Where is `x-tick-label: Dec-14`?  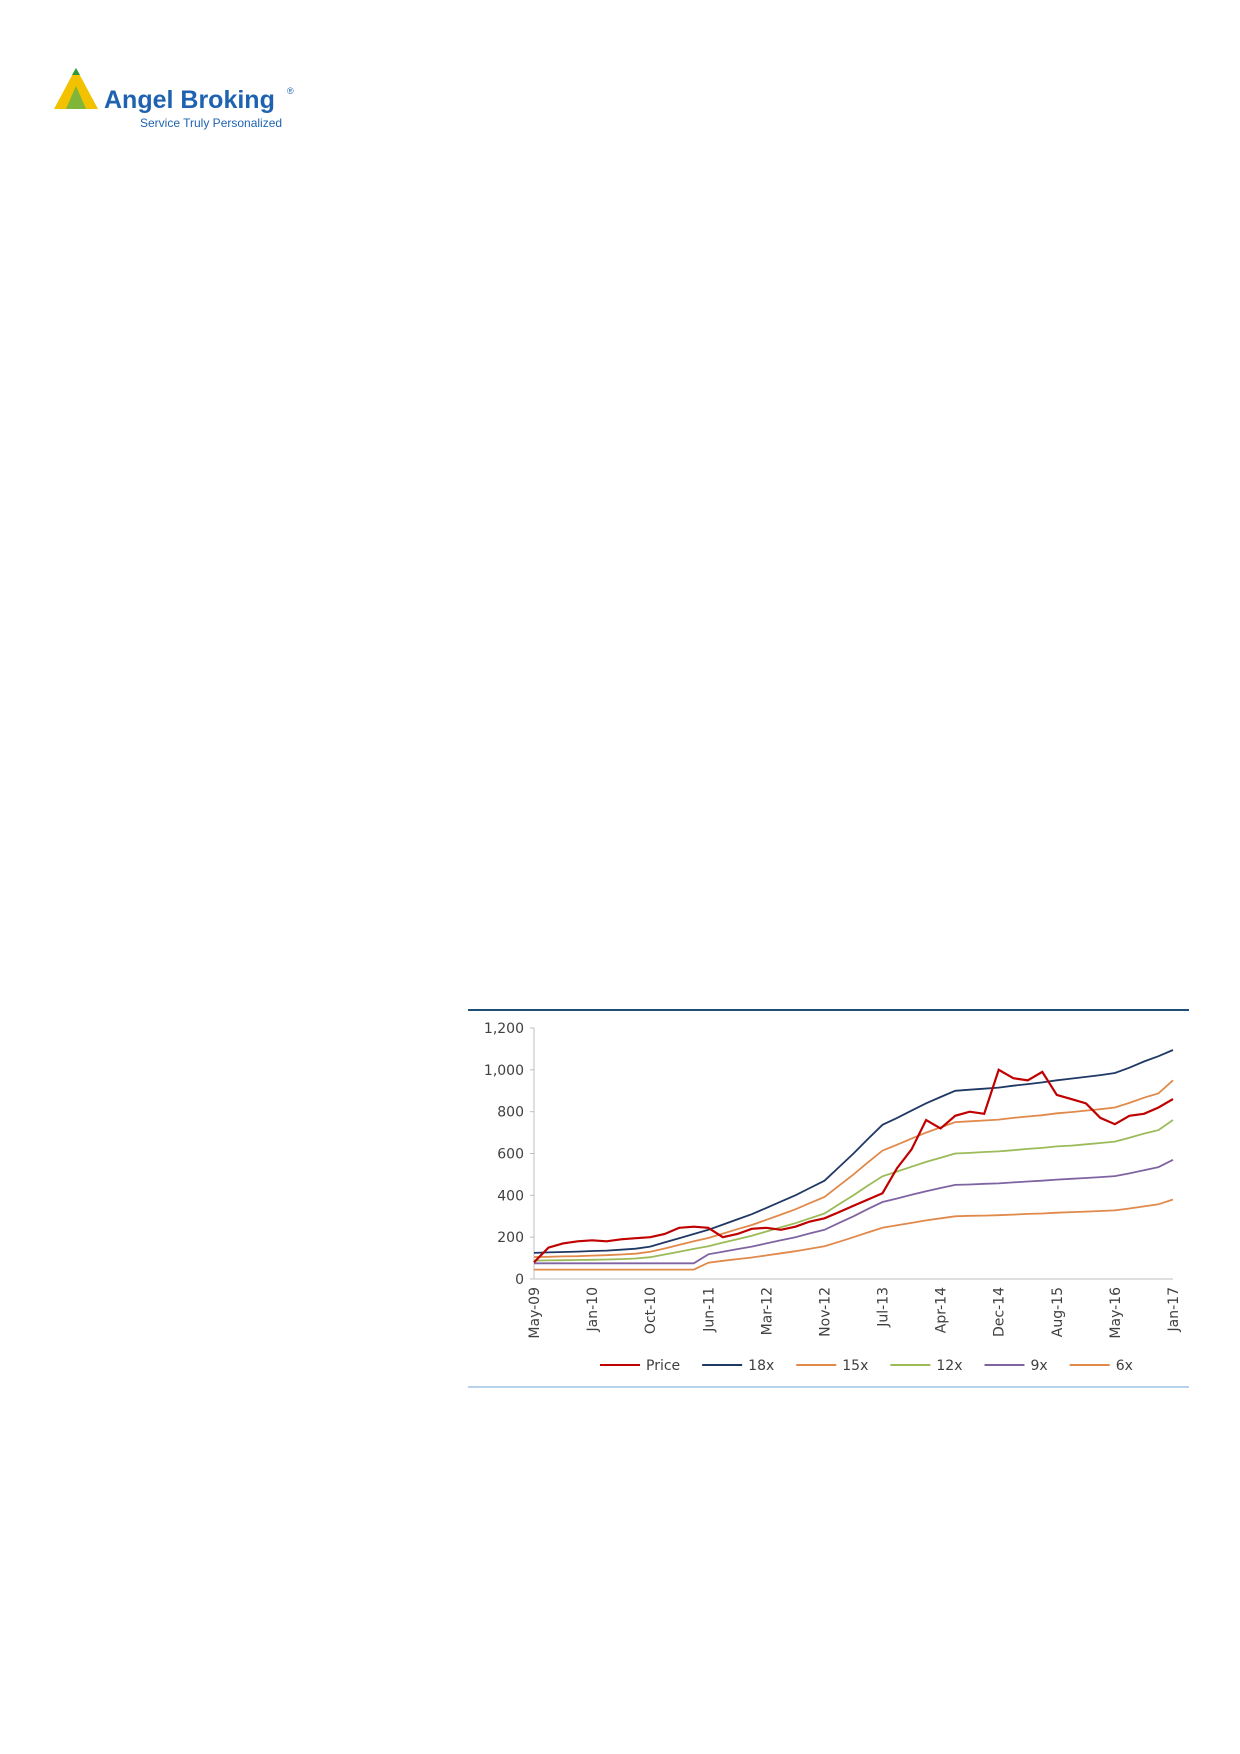 x-tick-label: Dec-14 is located at coordinates (1000, 1312).